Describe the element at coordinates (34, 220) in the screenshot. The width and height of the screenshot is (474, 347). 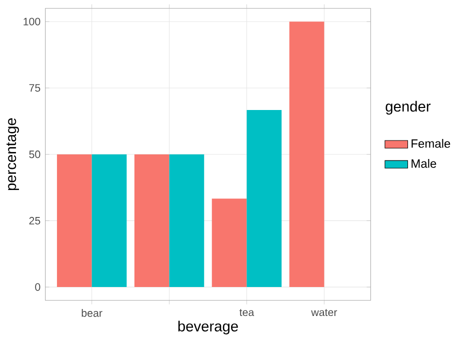
I see `y-tick-label: 25` at that location.